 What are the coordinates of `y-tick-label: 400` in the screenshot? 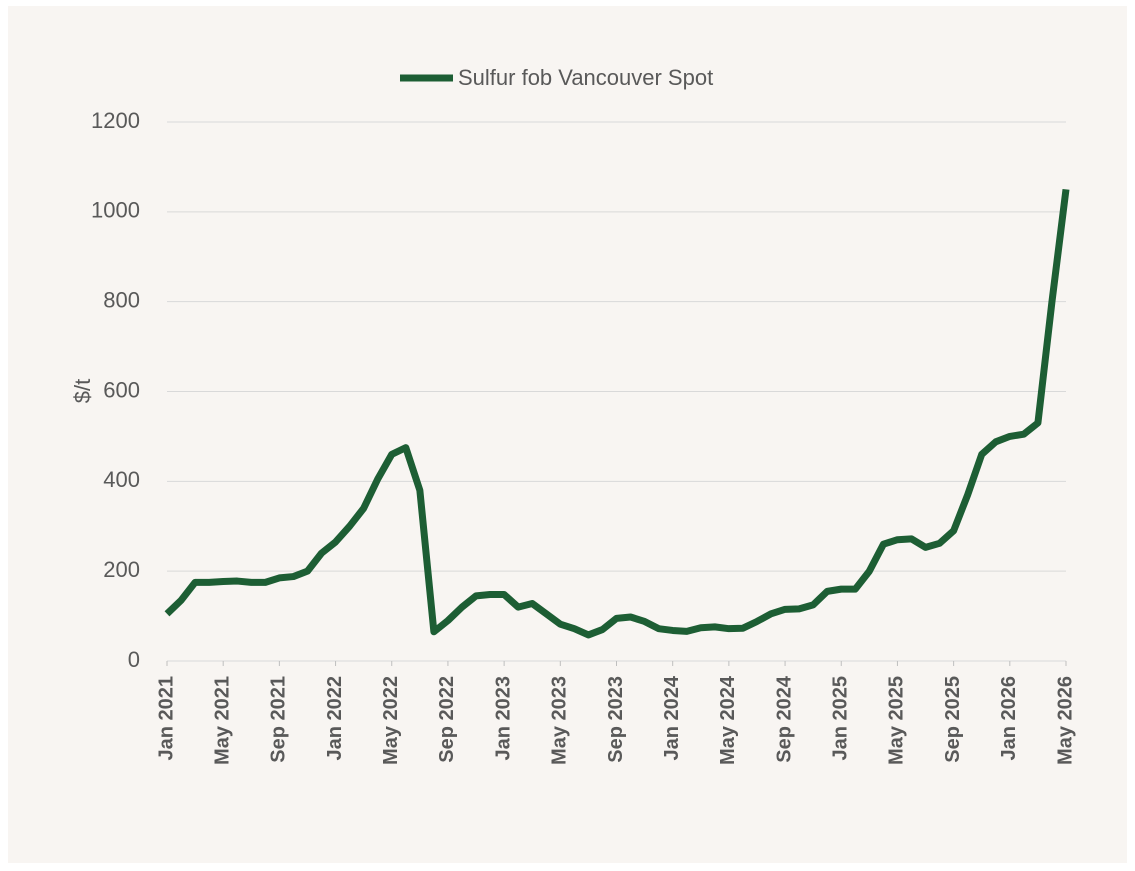 It's located at (121, 479).